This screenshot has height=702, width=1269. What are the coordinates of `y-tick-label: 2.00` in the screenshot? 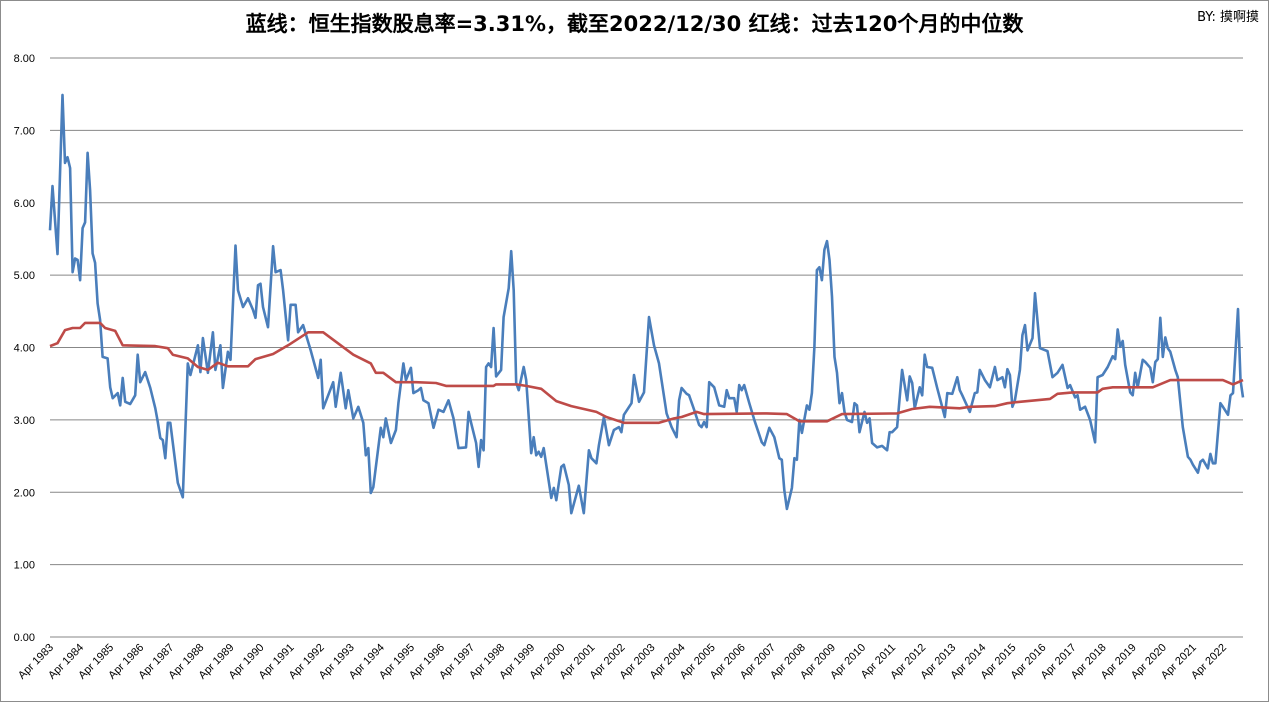 It's located at (24, 493).